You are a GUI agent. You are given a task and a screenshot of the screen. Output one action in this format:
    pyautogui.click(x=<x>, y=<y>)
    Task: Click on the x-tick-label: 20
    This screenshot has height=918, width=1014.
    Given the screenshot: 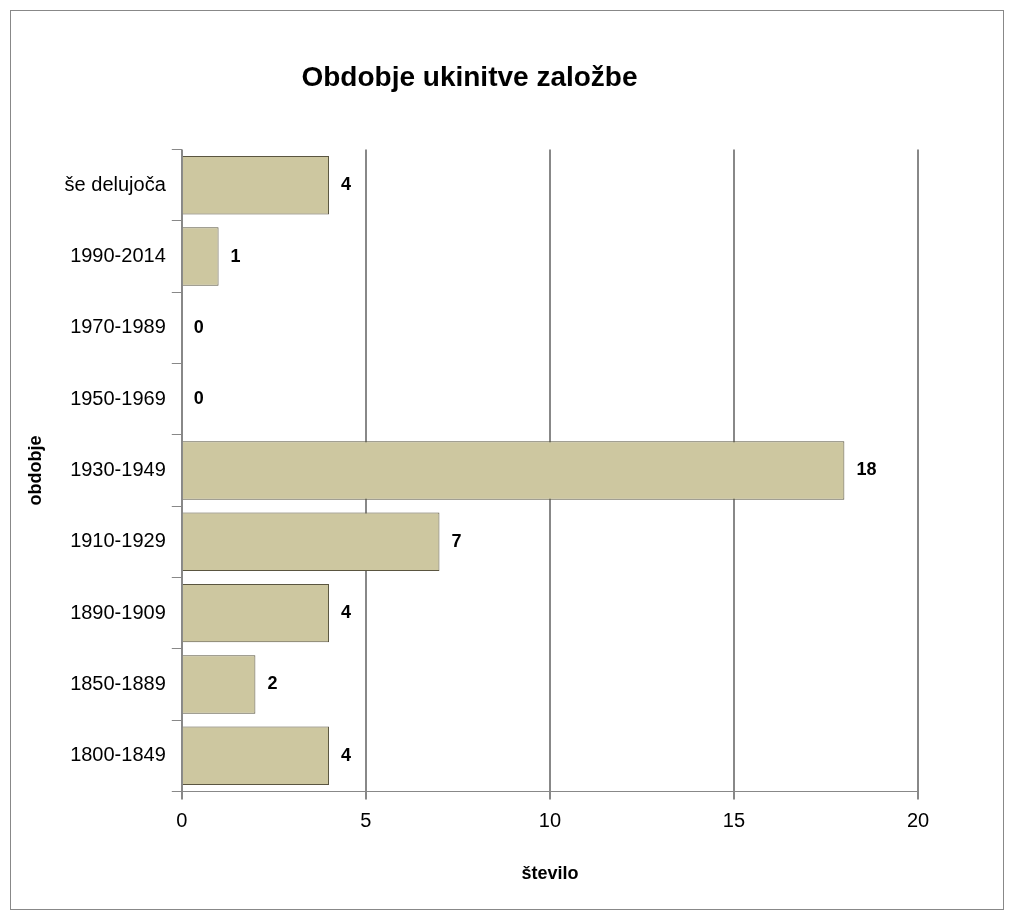 What is the action you would take?
    pyautogui.click(x=918, y=819)
    